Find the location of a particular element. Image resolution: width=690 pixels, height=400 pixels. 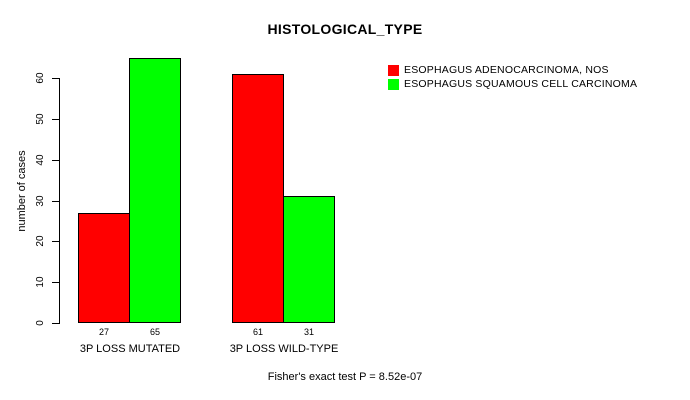

bar-value-label: 65 is located at coordinates (154, 332).